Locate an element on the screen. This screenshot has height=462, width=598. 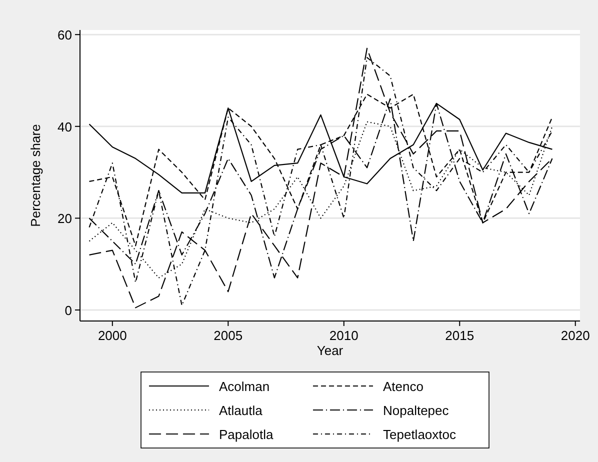
legend-label: Atlautla is located at coordinates (241, 410).